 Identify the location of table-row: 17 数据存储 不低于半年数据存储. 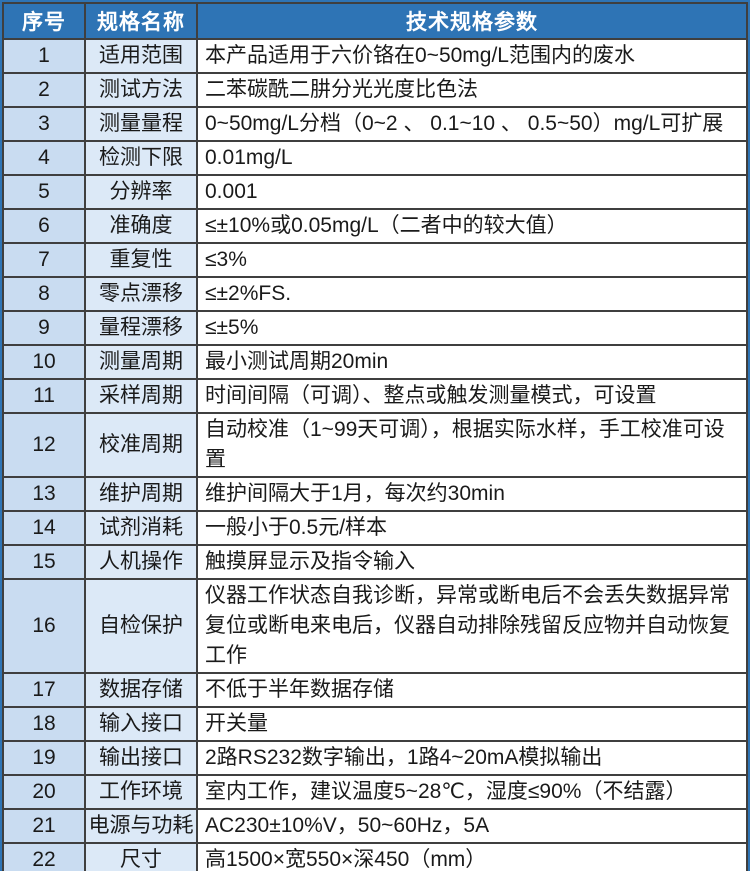
(375, 690).